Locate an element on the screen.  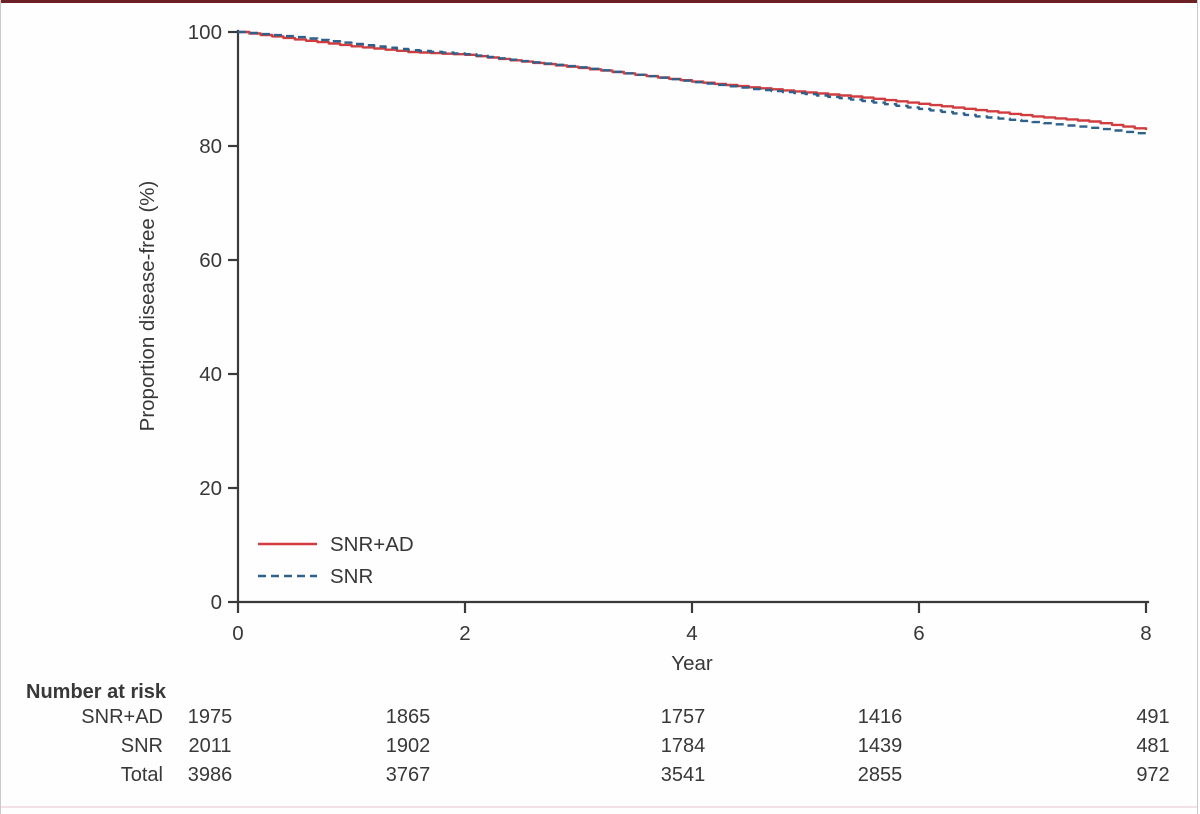
risk-value: 1416 is located at coordinates (880, 717).